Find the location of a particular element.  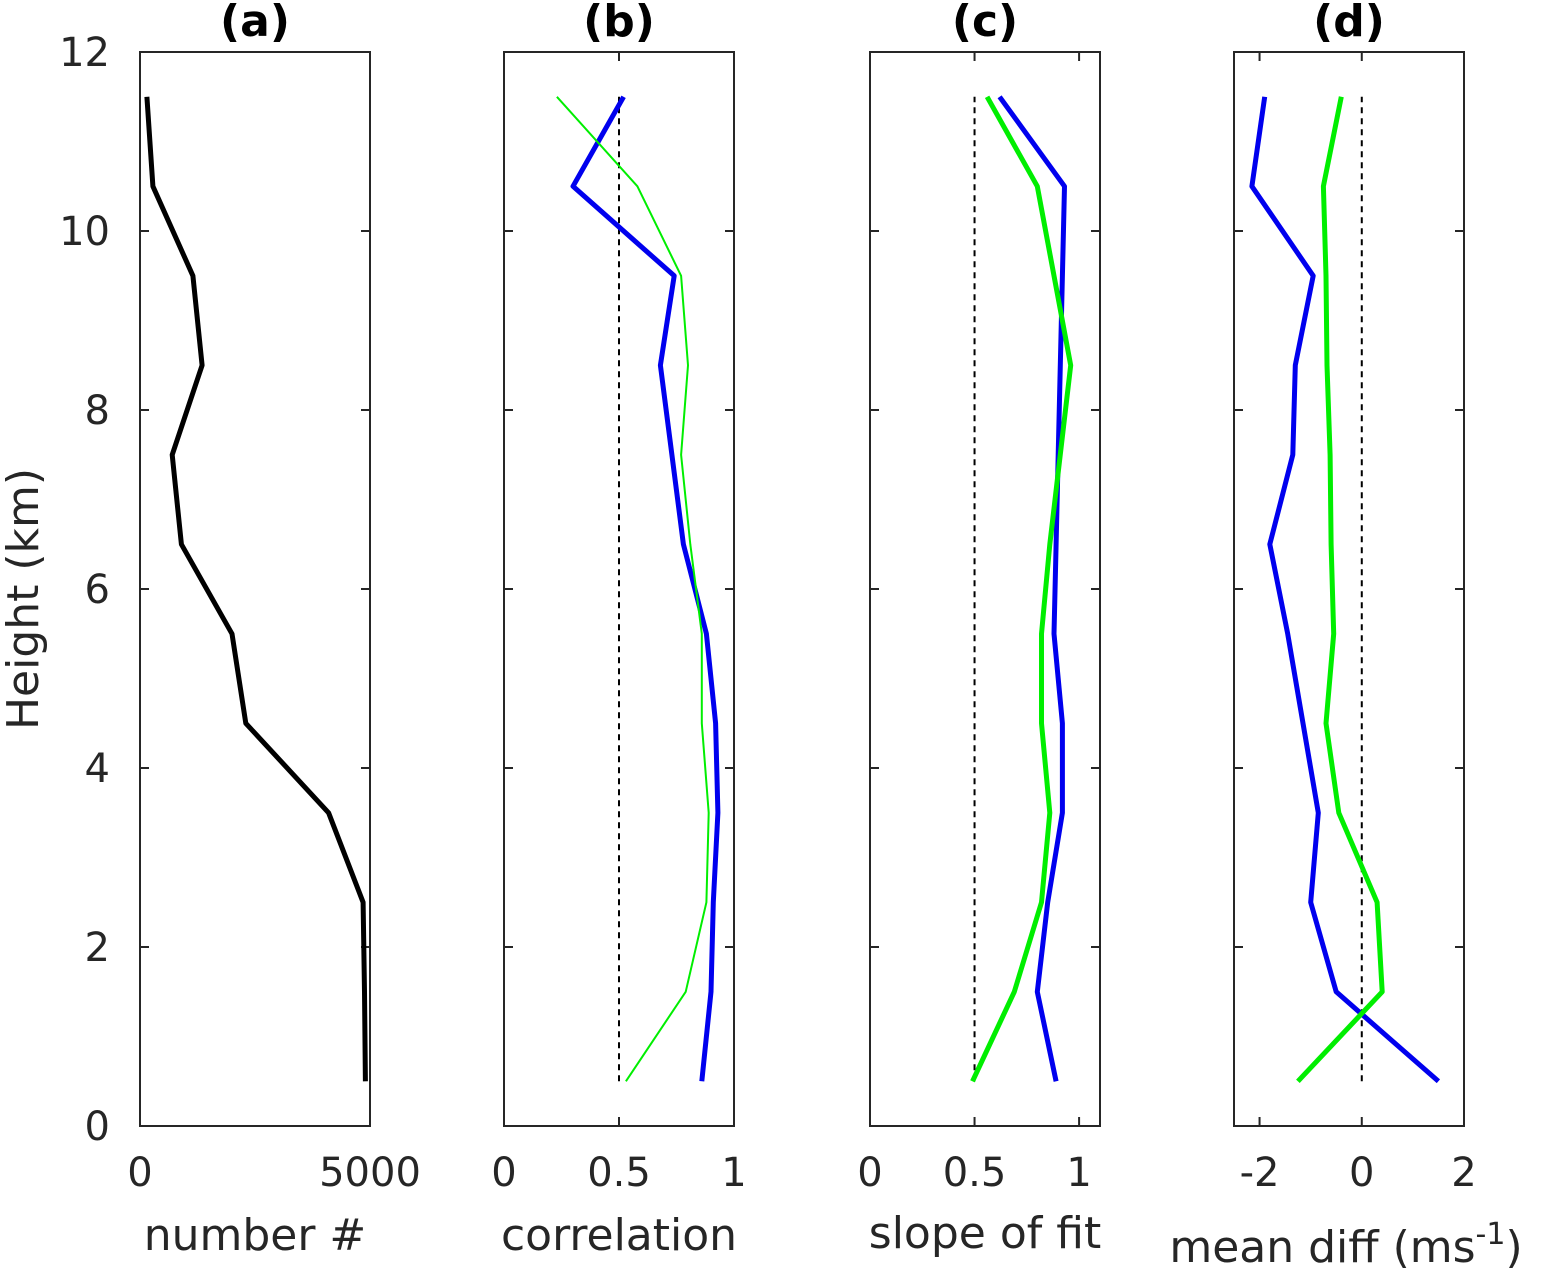

panel-title: (a) is located at coordinates (255, 23).